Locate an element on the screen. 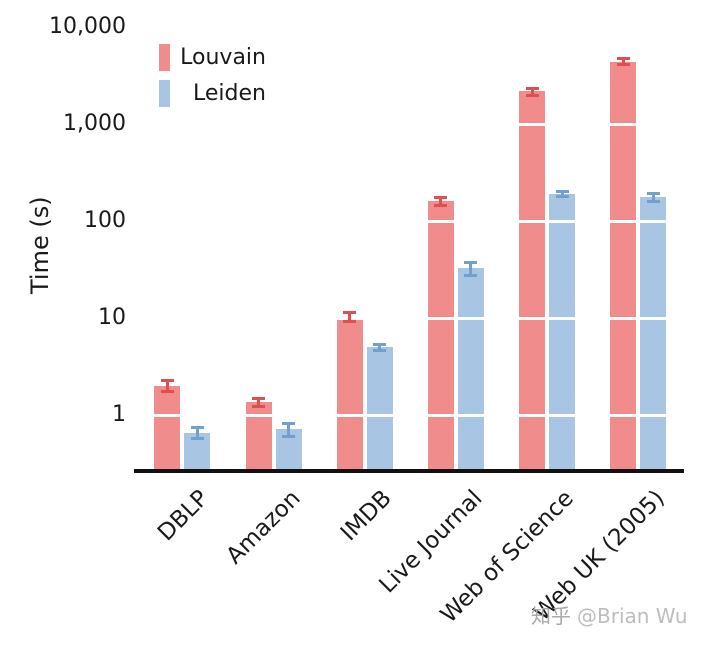  errorbar-louvain-imdb-cap-top is located at coordinates (350, 313).